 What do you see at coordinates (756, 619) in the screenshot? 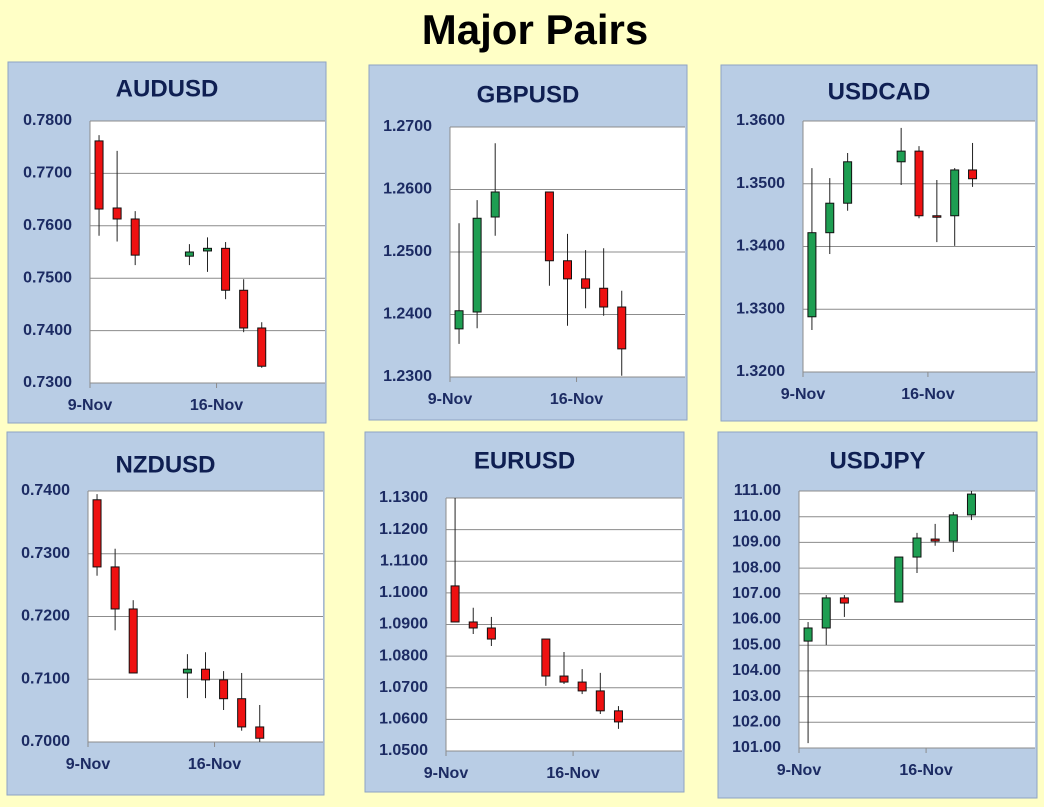
I see `y-tick-label: 106.00` at bounding box center [756, 619].